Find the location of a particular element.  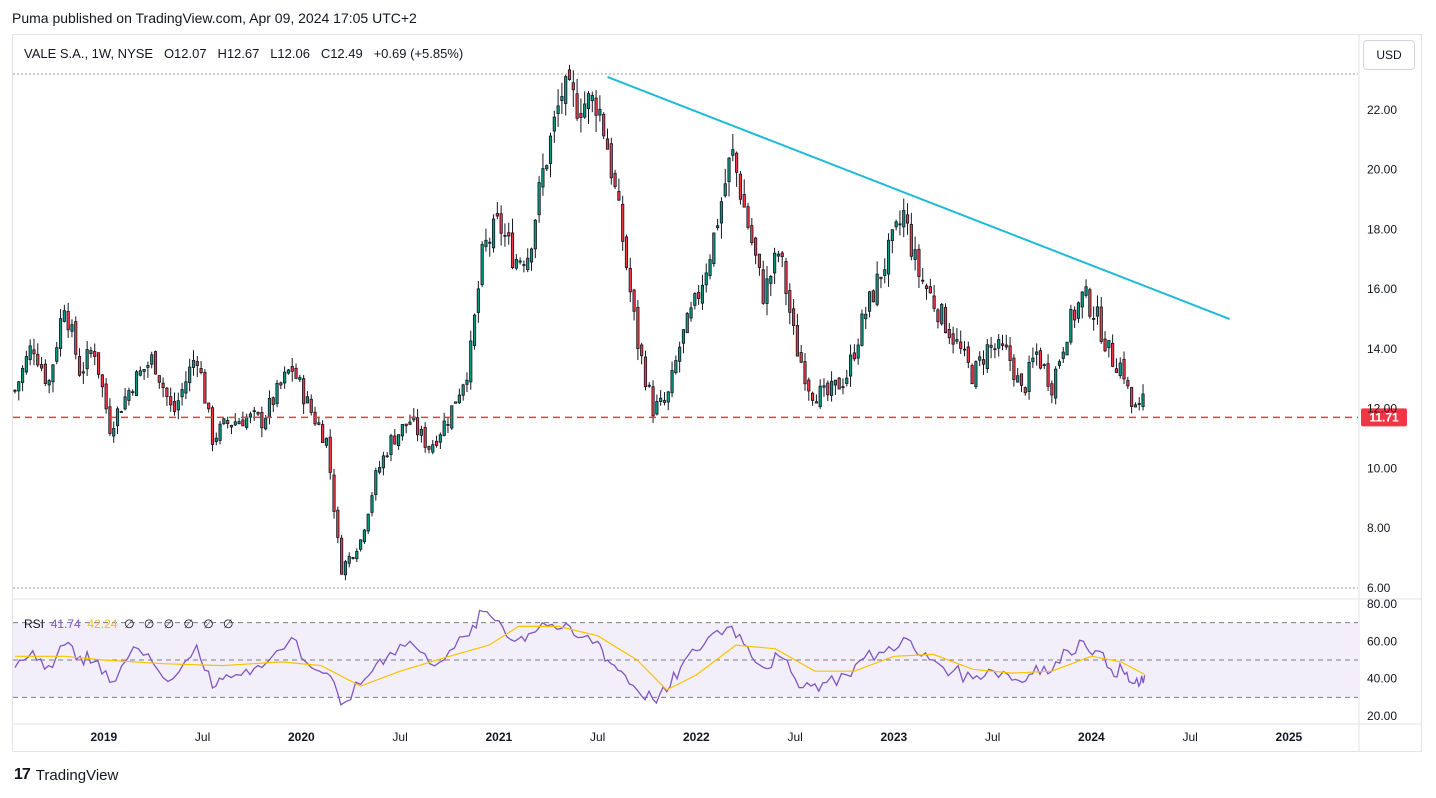

low-value: L12.06 is located at coordinates (290, 53).